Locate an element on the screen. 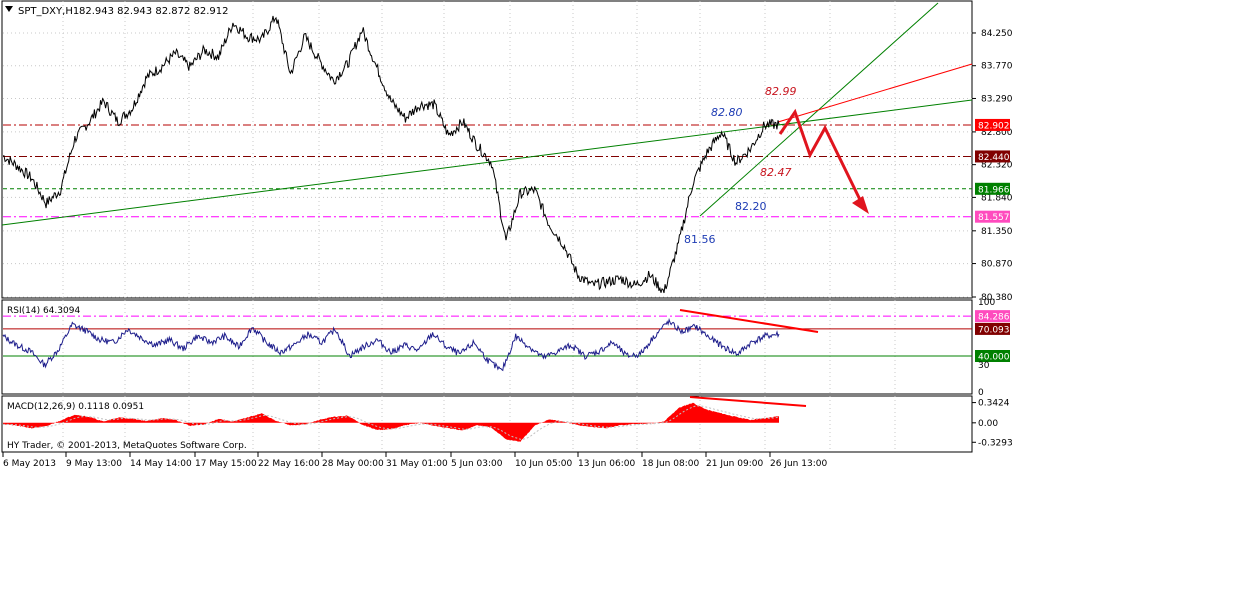 Image resolution: width=1249 pixels, height=605 pixels. rsi-series is located at coordinates (391, 344).